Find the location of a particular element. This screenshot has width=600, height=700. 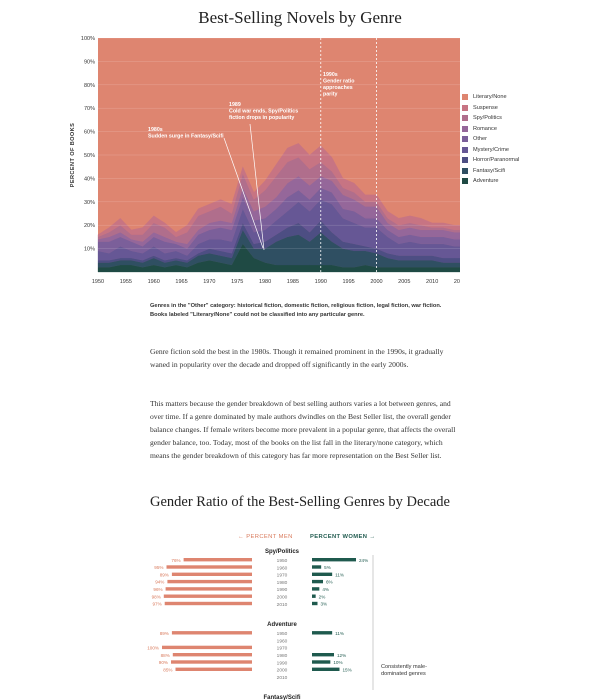

bar-men-adventure-2000 is located at coordinates (213, 669).